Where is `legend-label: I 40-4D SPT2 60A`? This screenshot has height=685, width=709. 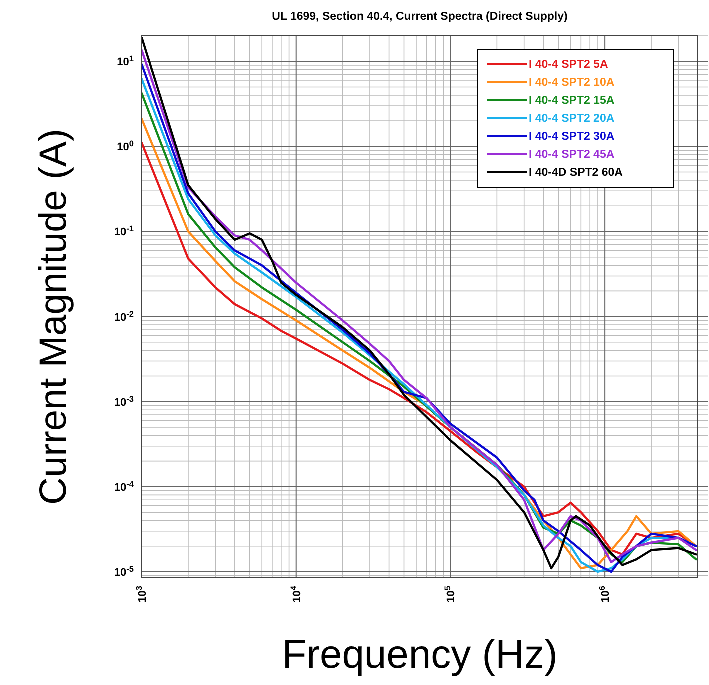
legend-label: I 40-4D SPT2 60A is located at coordinates (576, 173).